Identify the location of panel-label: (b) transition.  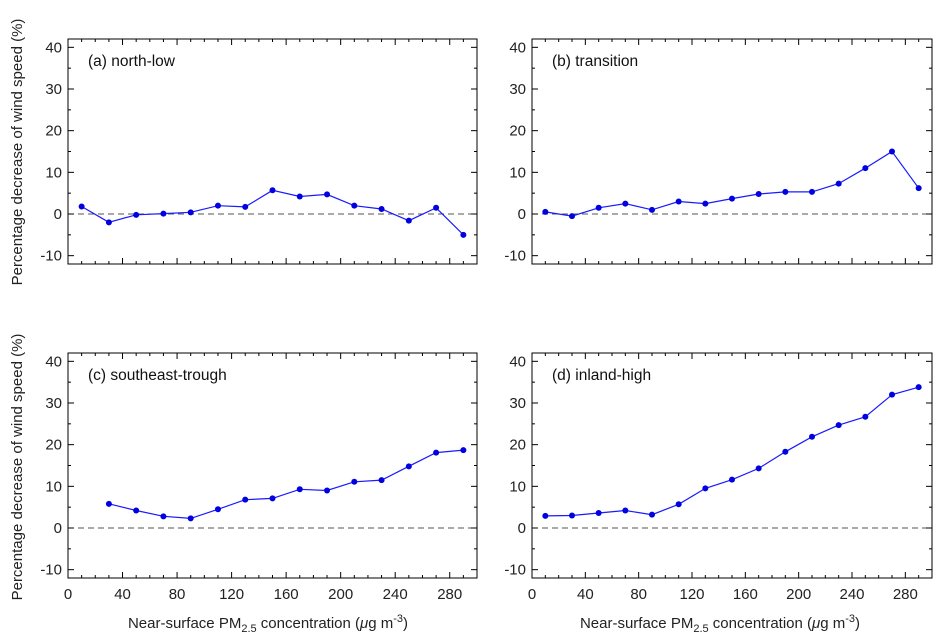
(595, 61).